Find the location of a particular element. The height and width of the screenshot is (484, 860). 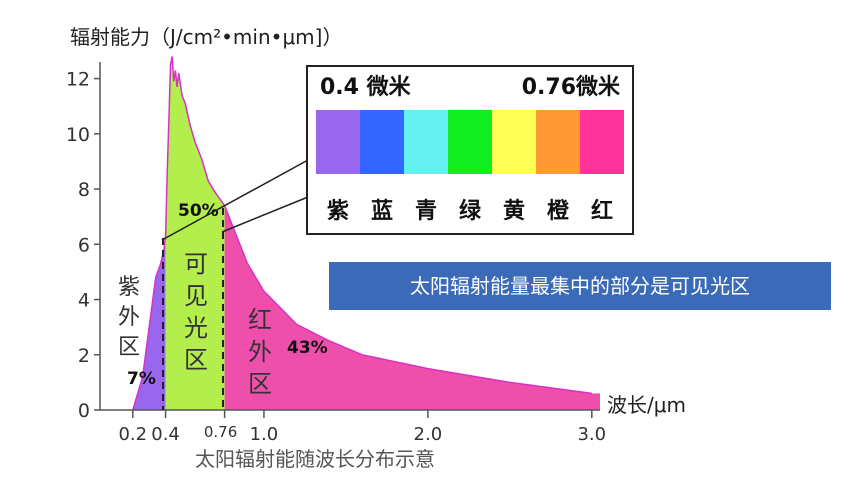

spectrum-band-label: 黄 is located at coordinates (514, 211).